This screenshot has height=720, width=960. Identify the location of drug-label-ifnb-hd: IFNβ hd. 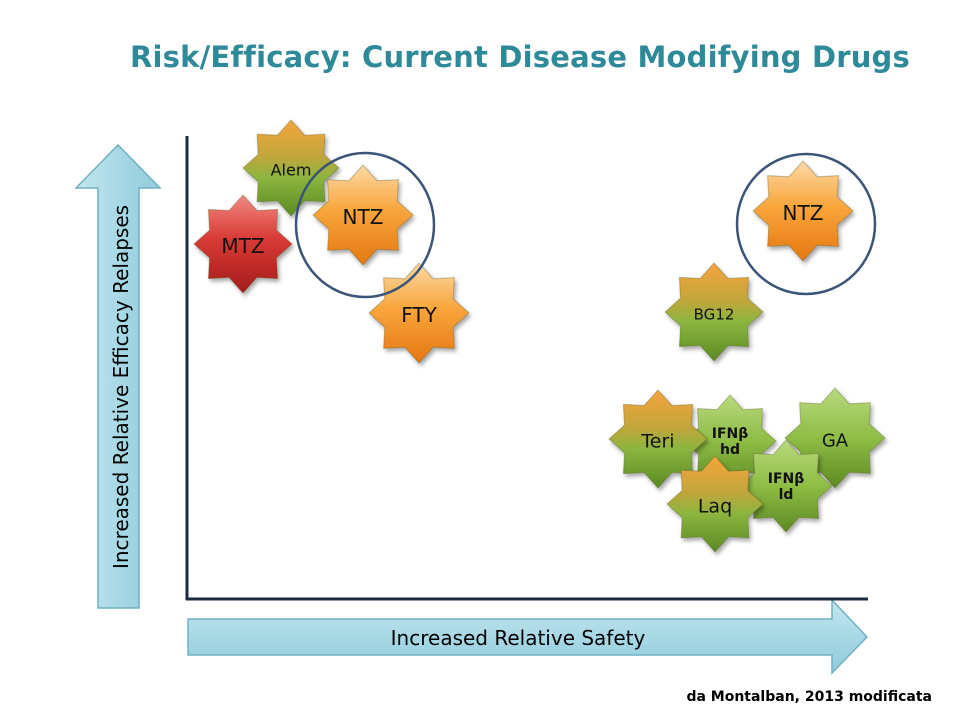
(730, 442).